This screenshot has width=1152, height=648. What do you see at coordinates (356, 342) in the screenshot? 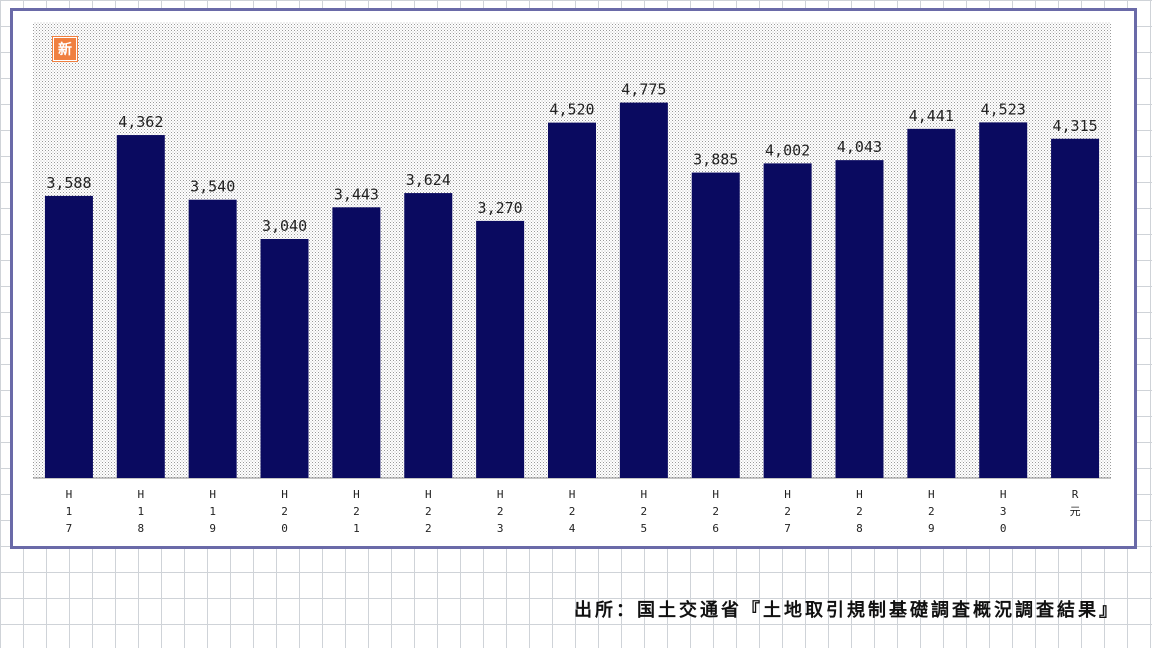
I see `bar-H21` at bounding box center [356, 342].